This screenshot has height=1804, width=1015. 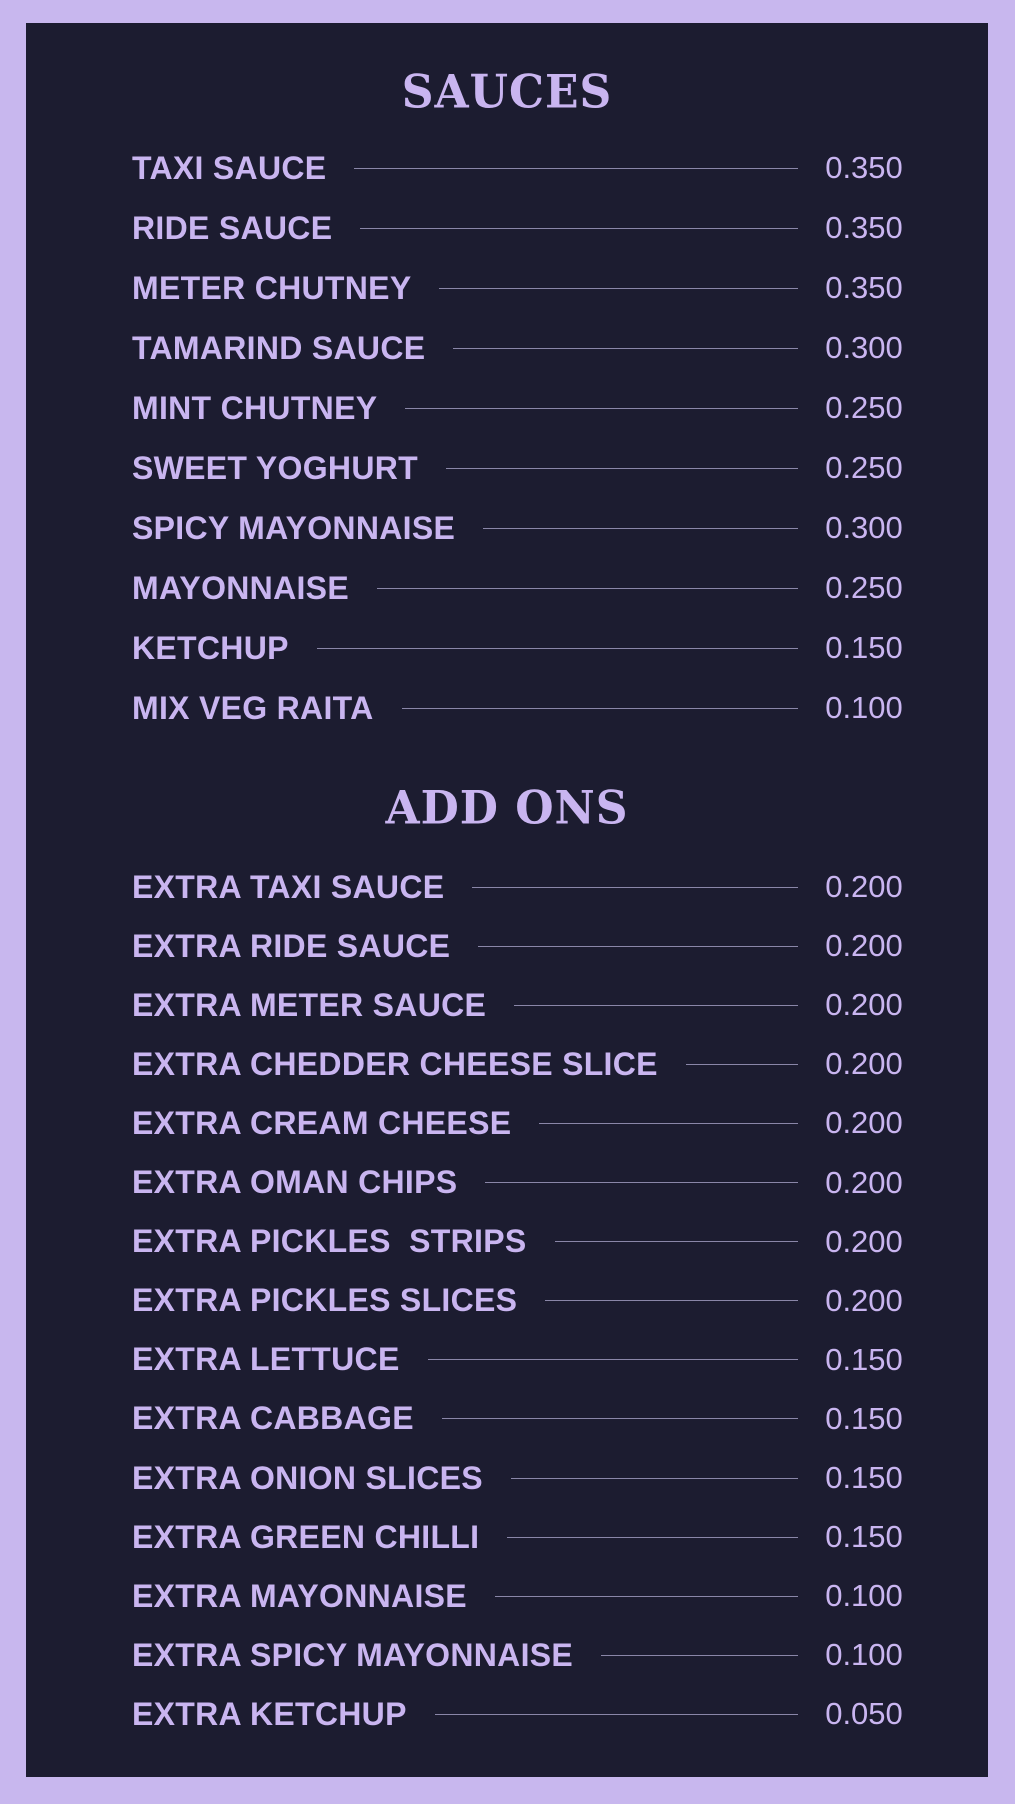 I want to click on menu-item-row: EXTRA KETCHUP 0.050, so click(x=522, y=1714).